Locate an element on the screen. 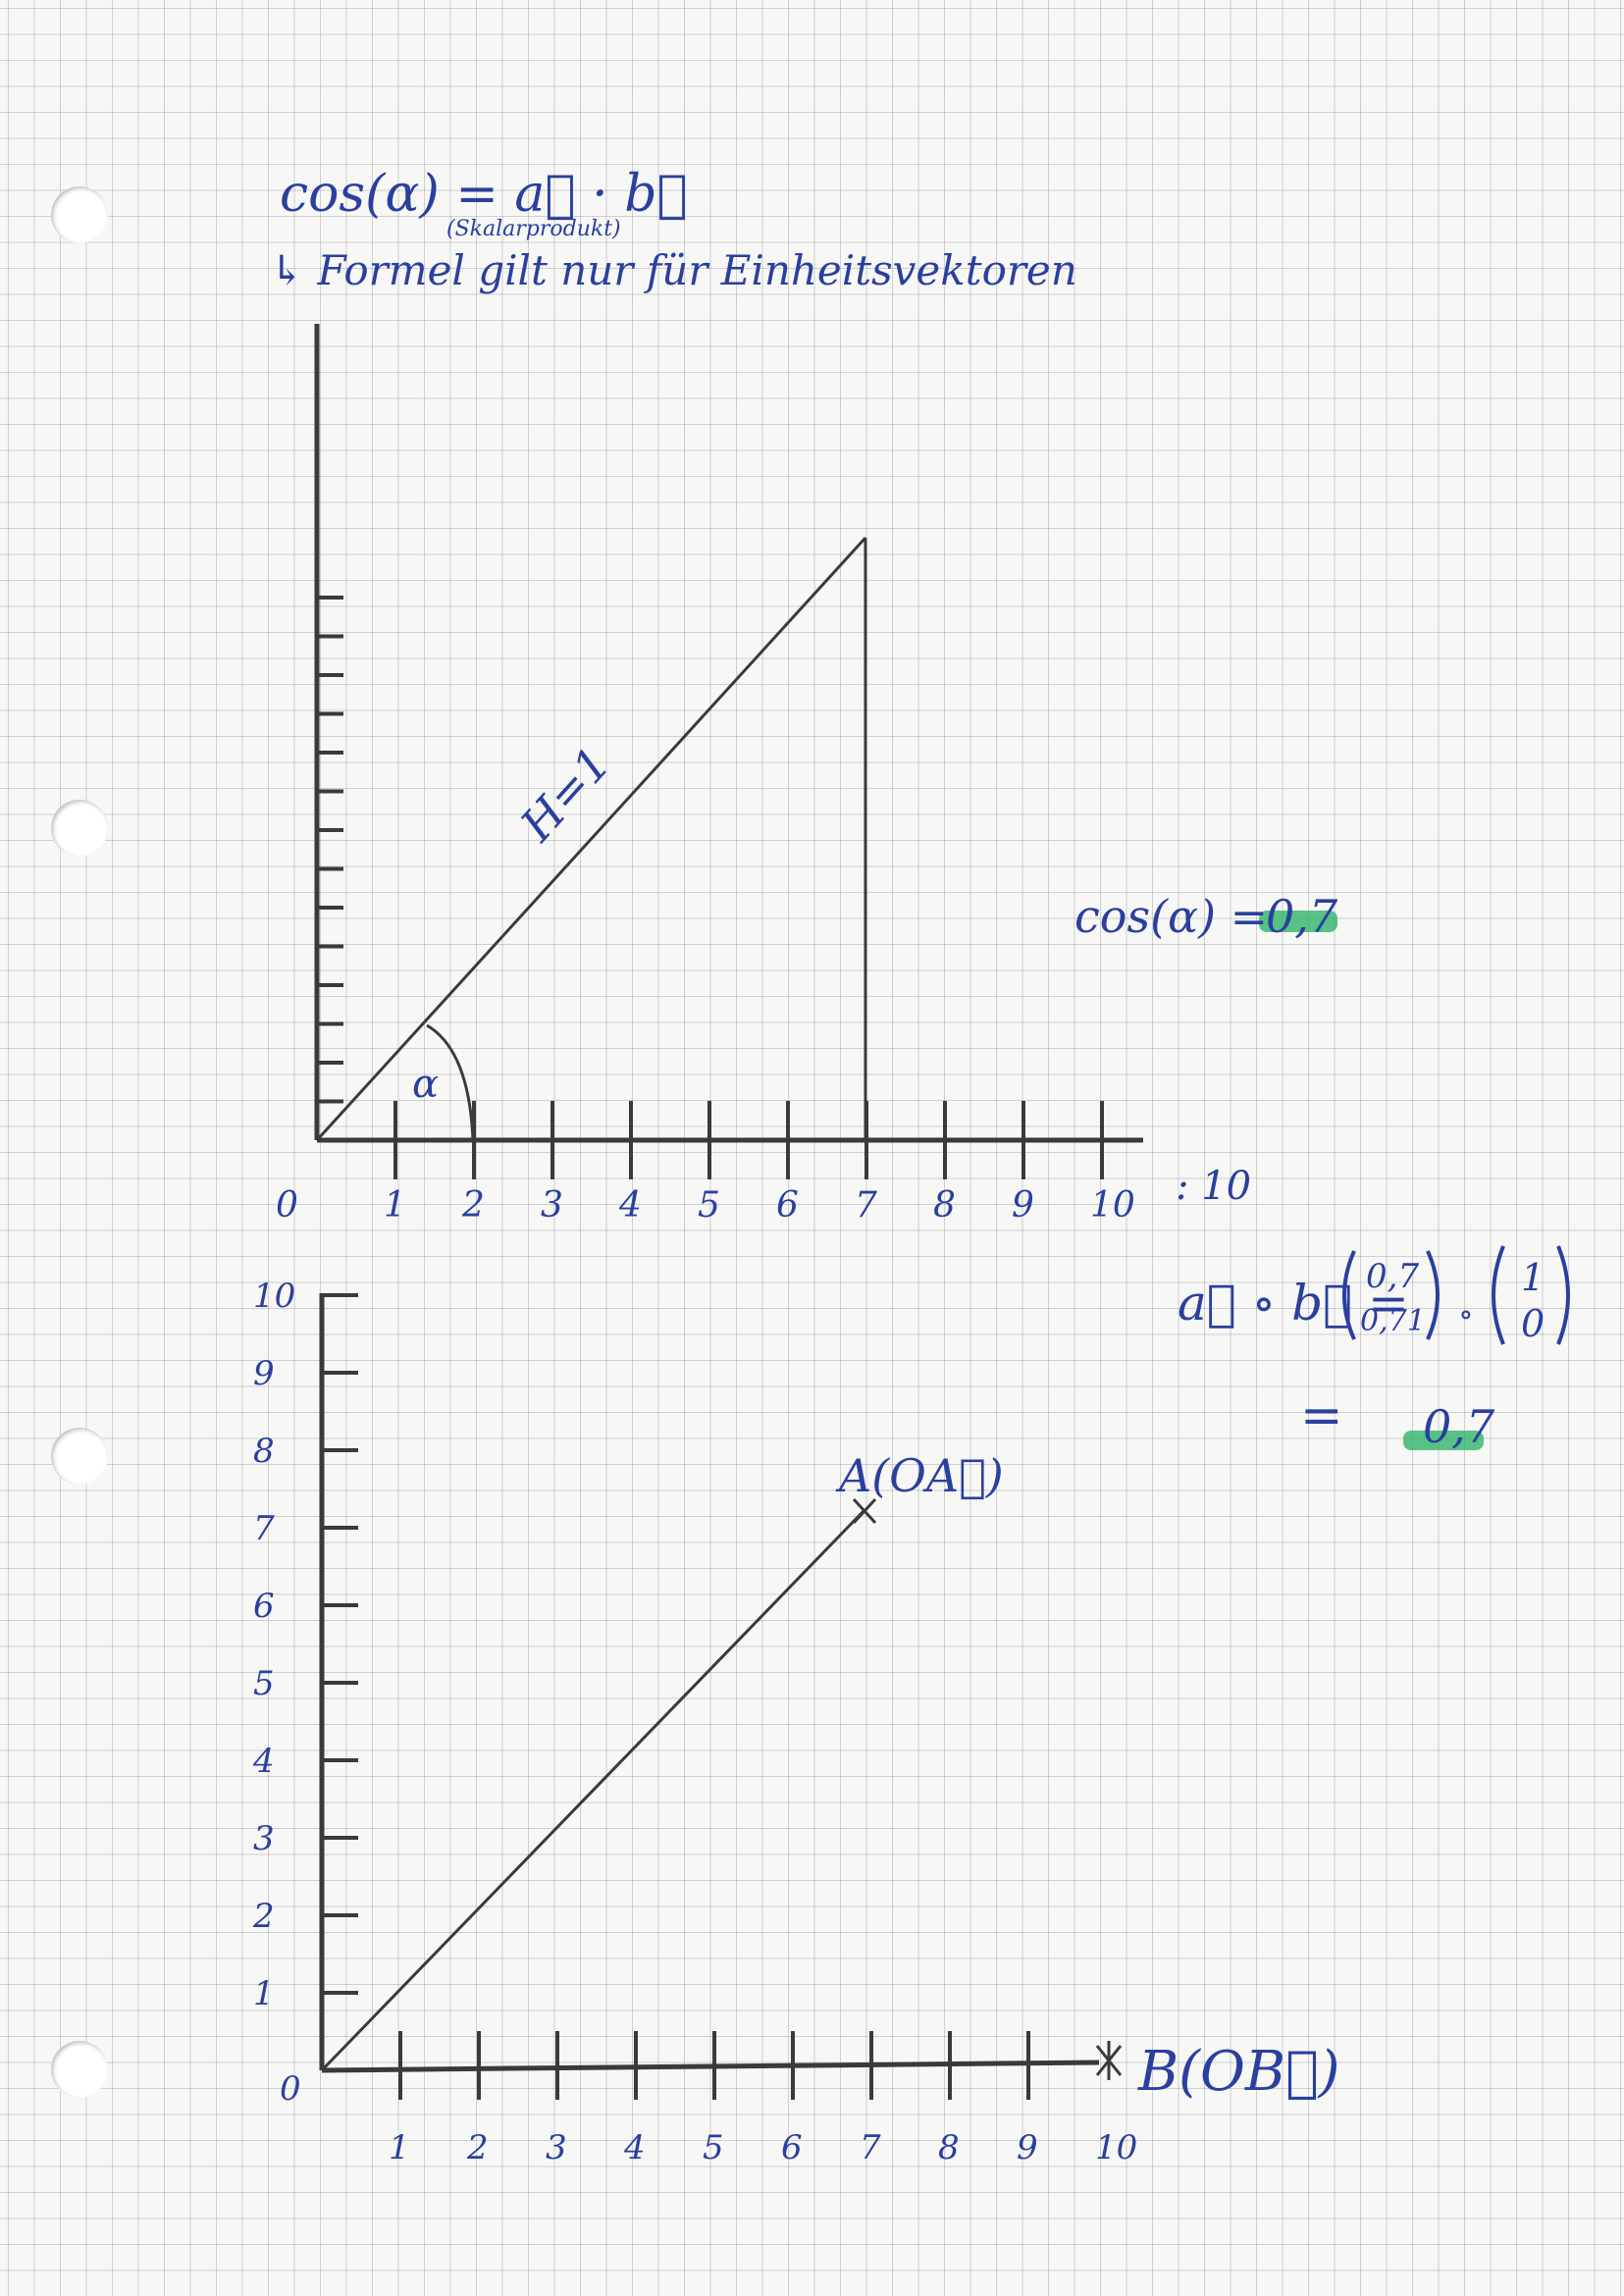 This screenshot has height=2296, width=1624. bottom-x-tick-label: 5 is located at coordinates (713, 2147).